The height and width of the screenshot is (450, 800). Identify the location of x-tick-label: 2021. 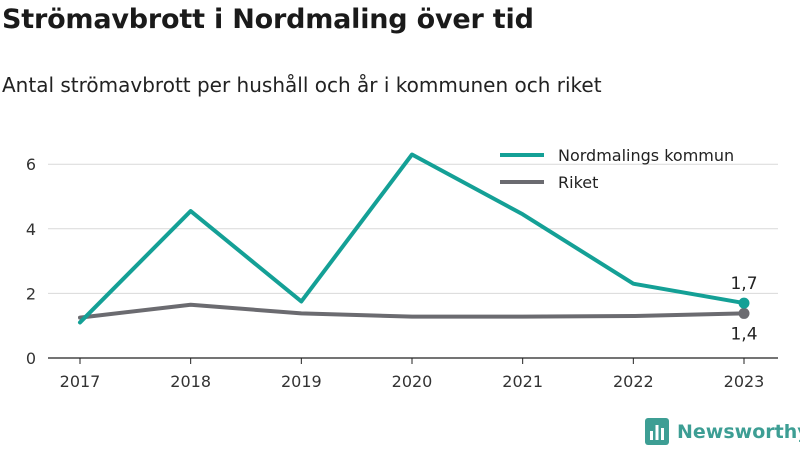
(522, 381).